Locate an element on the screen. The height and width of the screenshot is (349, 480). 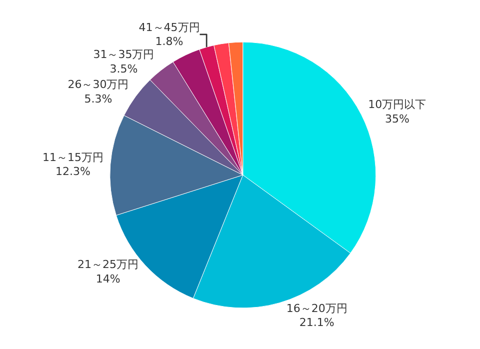
data-label: 21.1% is located at coordinates (316, 323).